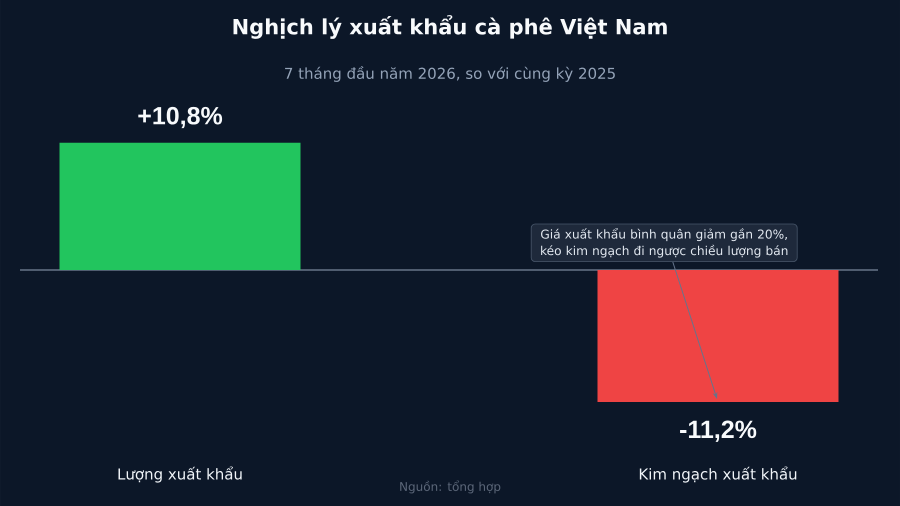  I want to click on chart-title: Nghịch lý xuất khẩu cà phê Việt Nam, so click(450, 27).